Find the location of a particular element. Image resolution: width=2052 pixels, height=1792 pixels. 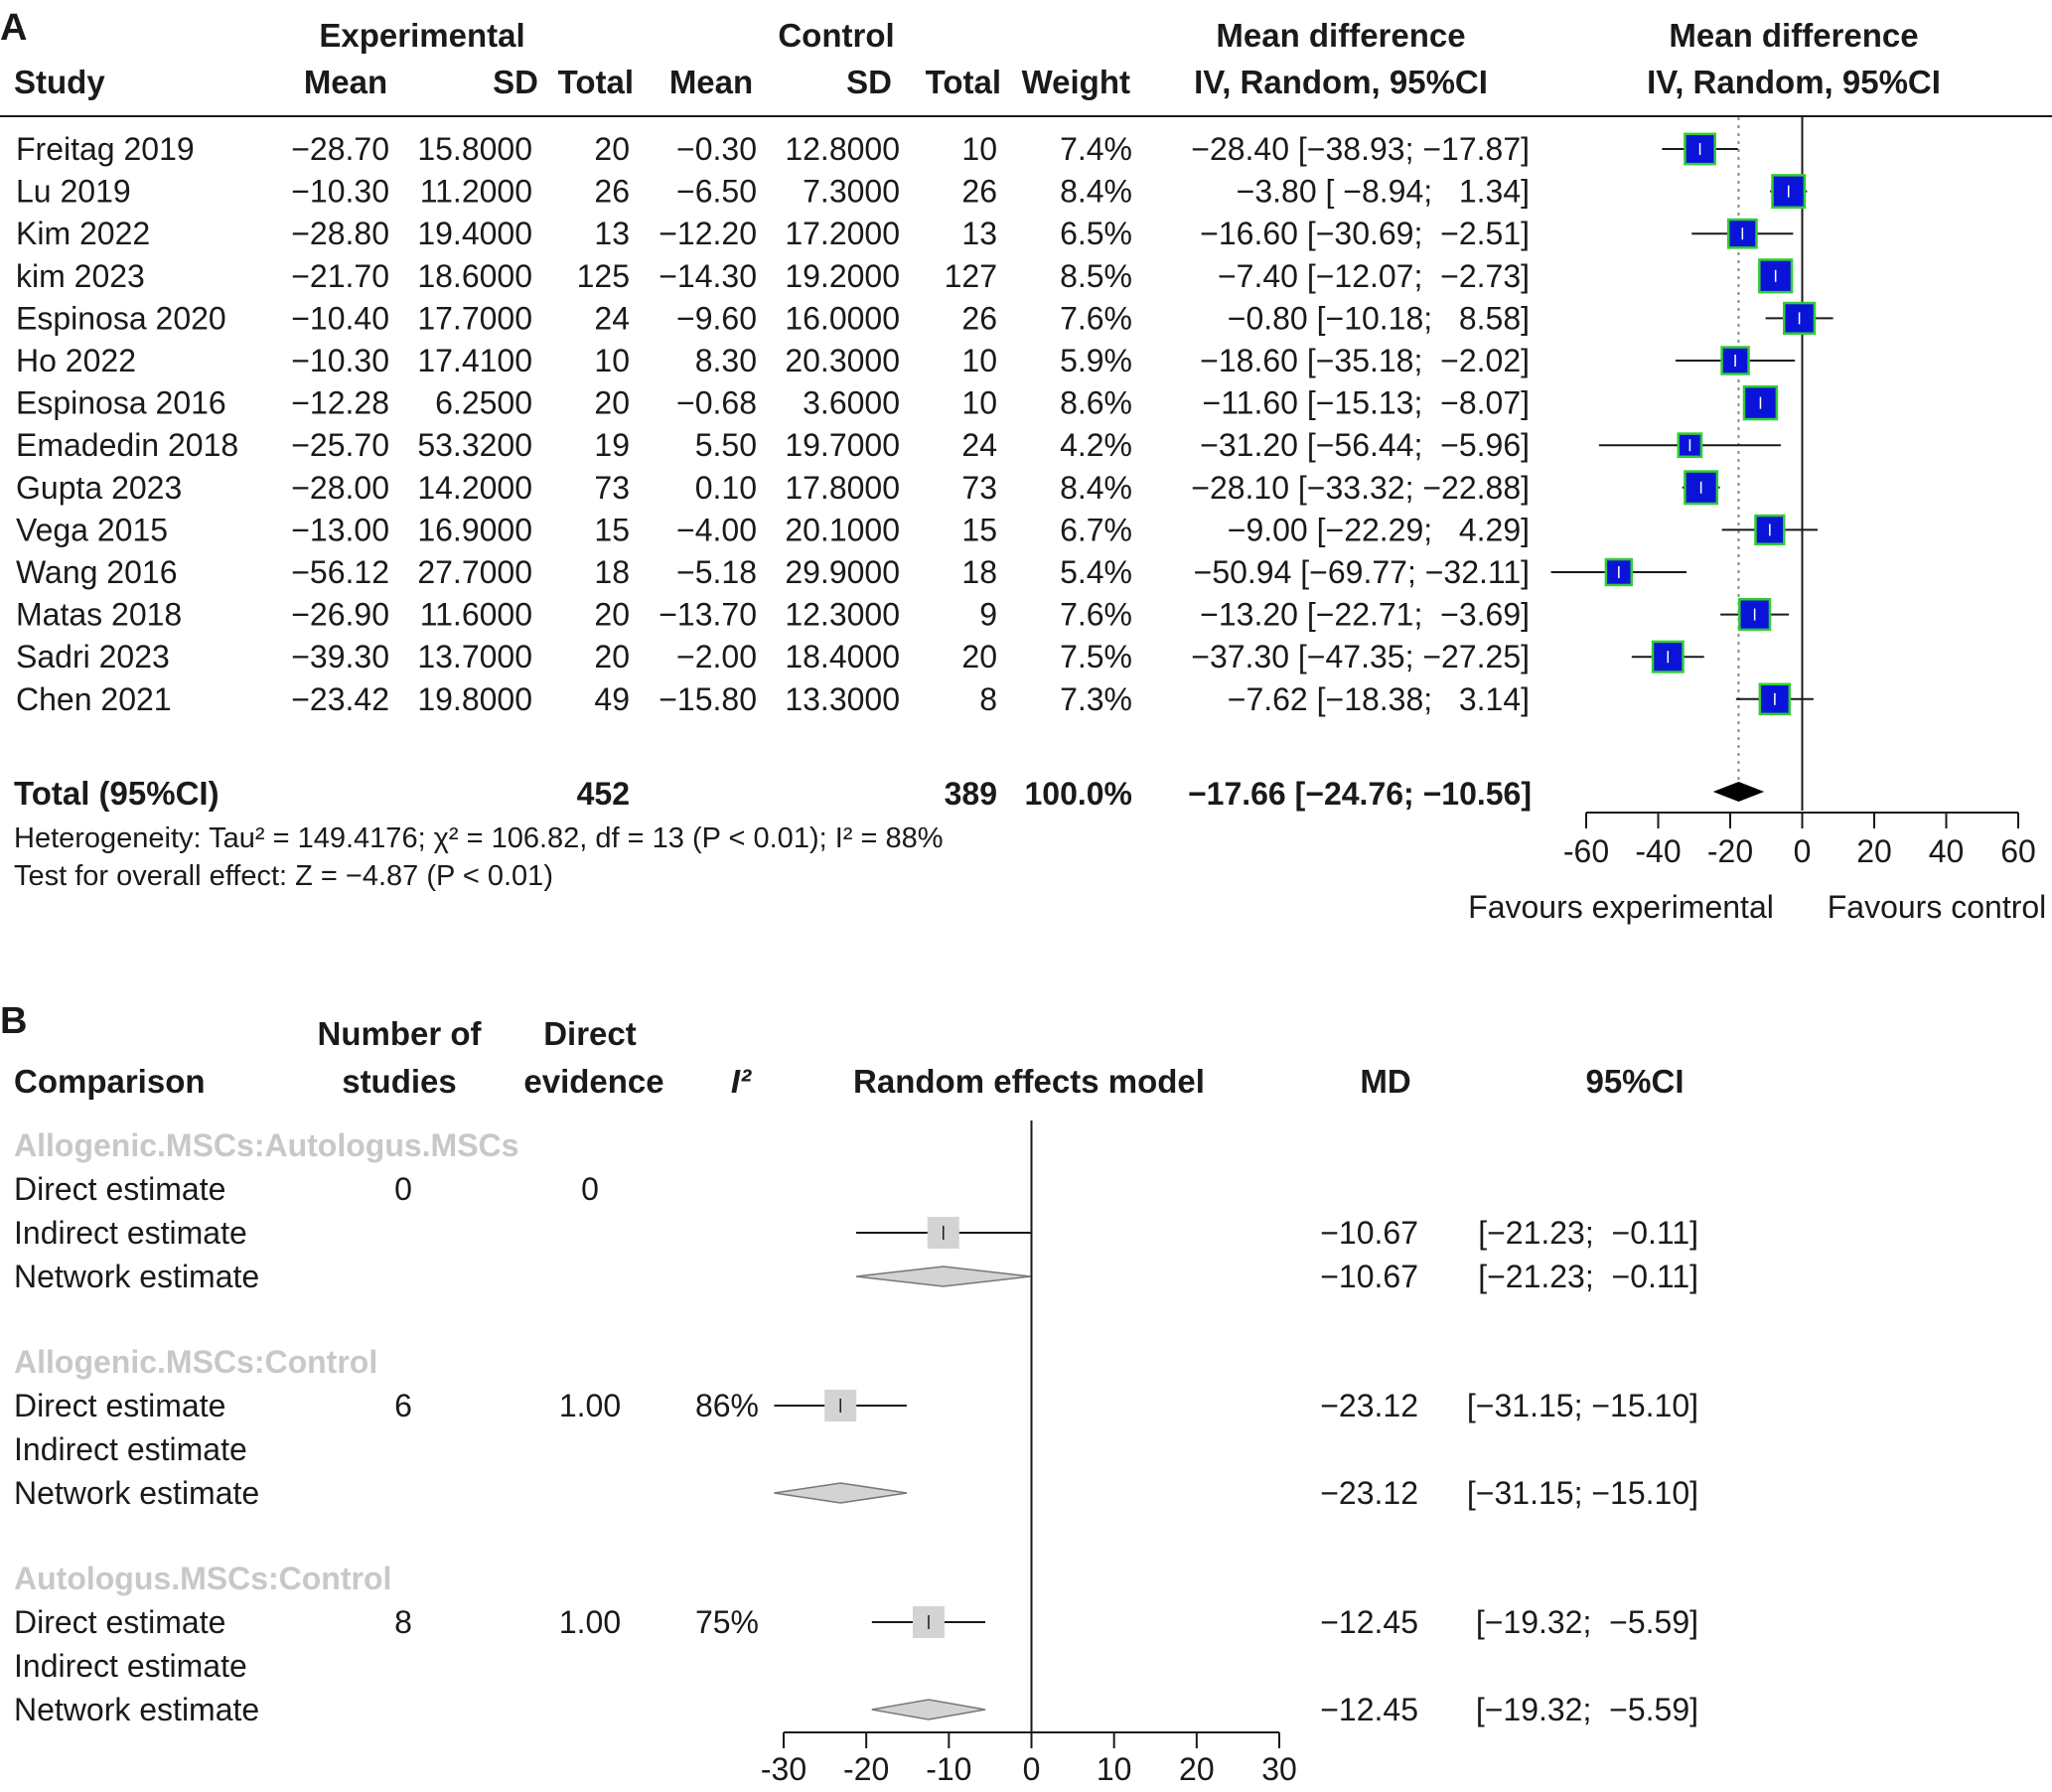

weight: 8.4% is located at coordinates (1096, 488).